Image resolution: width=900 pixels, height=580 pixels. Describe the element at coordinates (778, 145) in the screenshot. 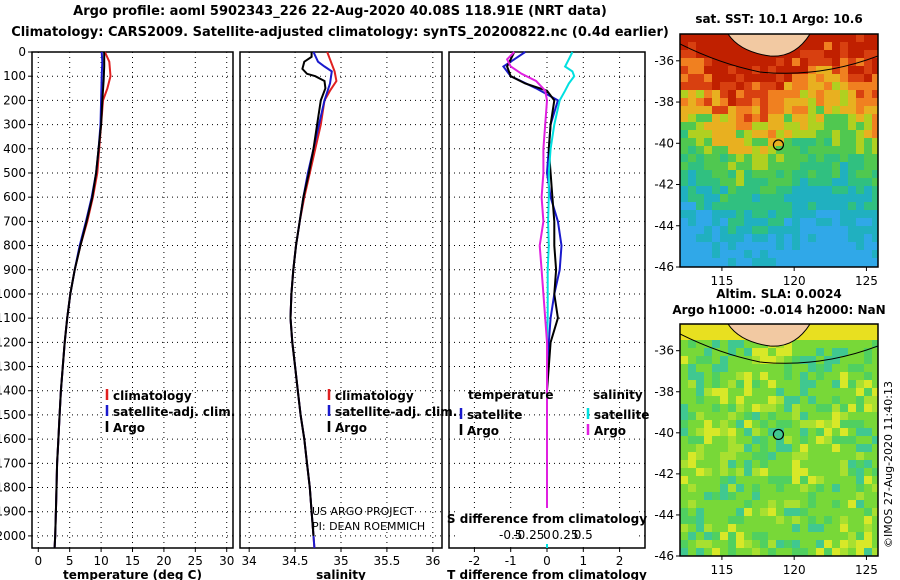

I see `argo-location-marker` at that location.